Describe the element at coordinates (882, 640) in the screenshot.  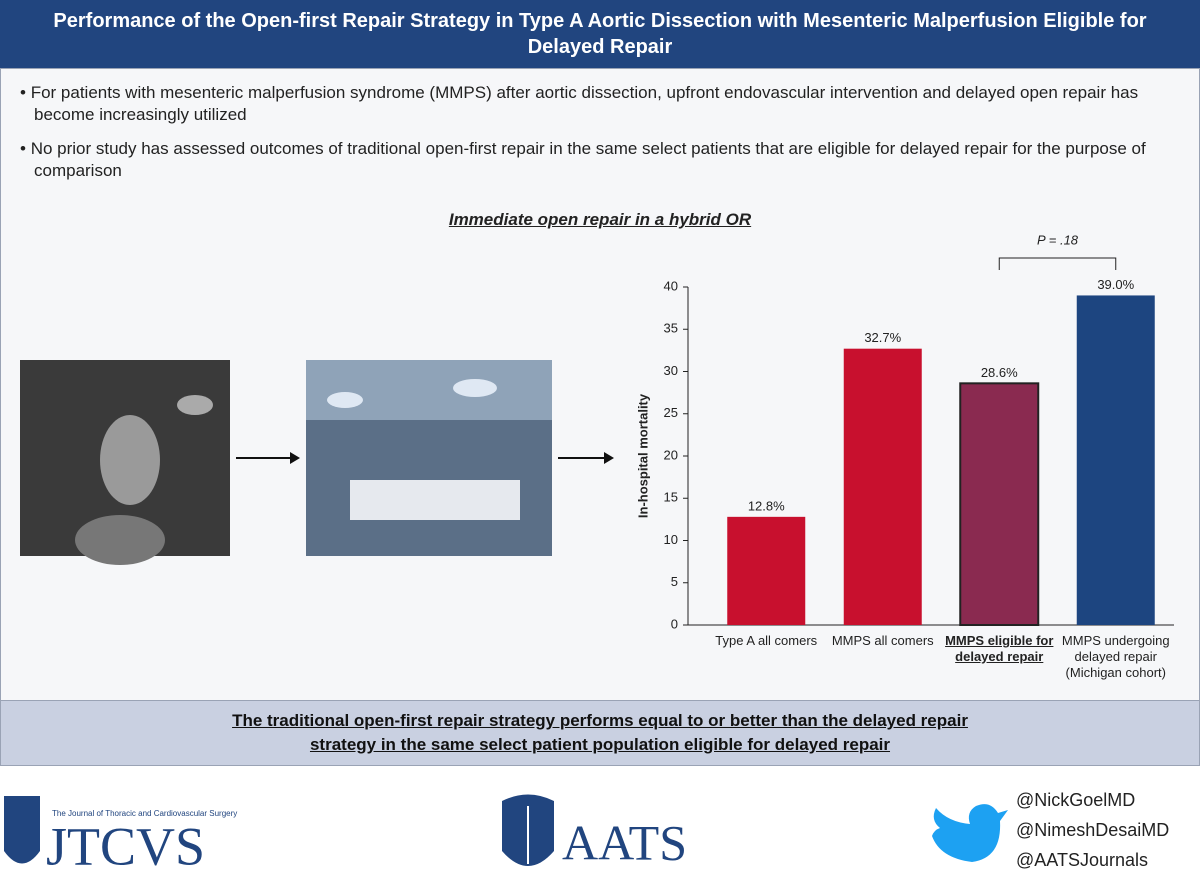
I see `x-tick-label: MMPS all comers` at that location.